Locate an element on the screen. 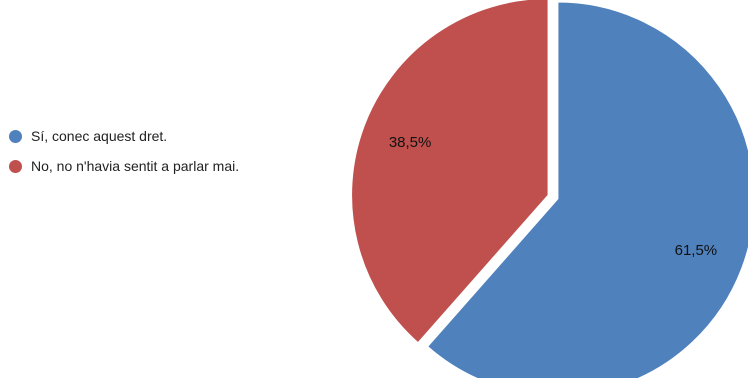 This screenshot has width=748, height=378. pie-data-label-1: 38,5% is located at coordinates (410, 142).